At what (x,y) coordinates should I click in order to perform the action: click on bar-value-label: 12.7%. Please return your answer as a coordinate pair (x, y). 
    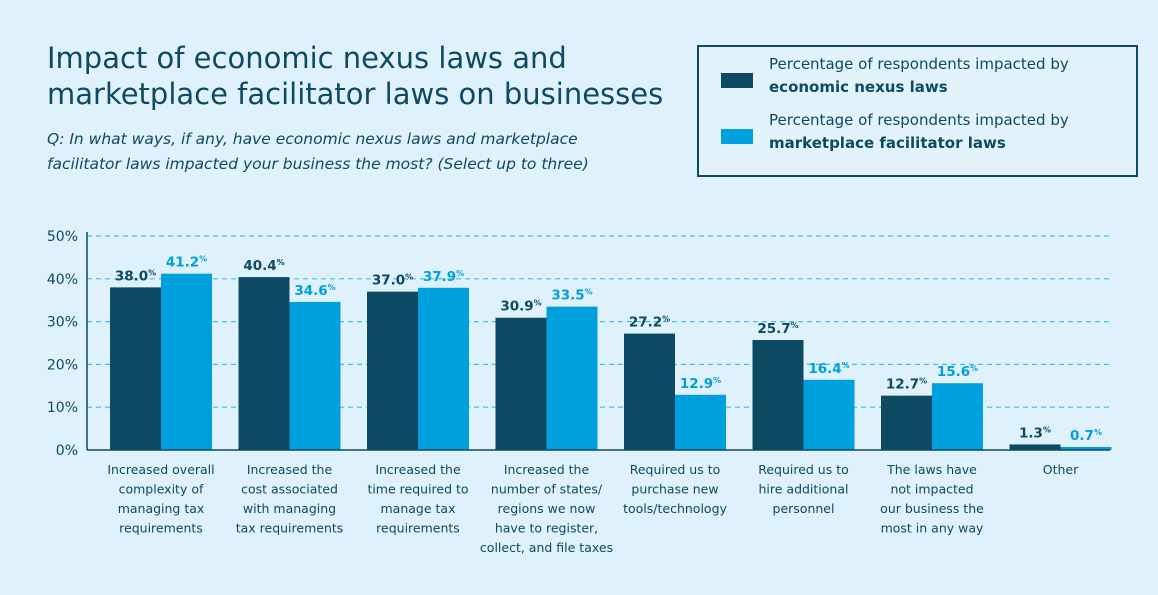
    Looking at the image, I should click on (906, 385).